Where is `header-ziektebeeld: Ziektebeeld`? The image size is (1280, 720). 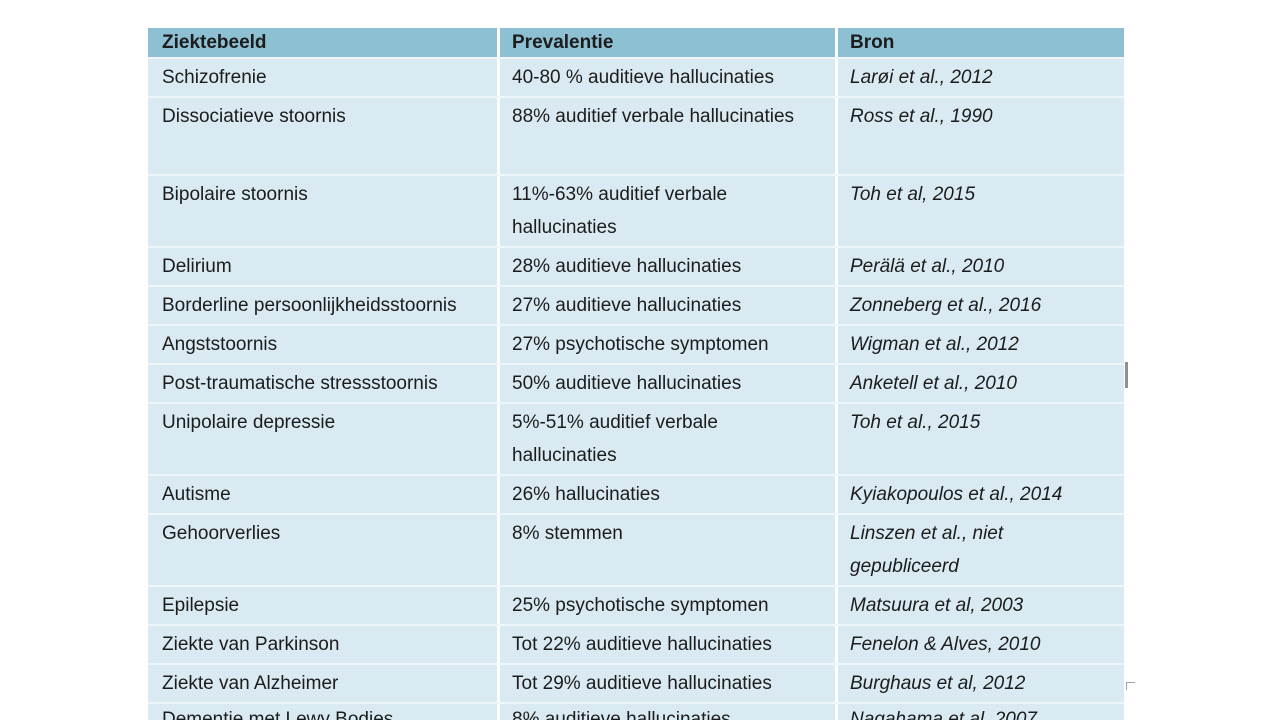
header-ziektebeeld: Ziektebeeld is located at coordinates (324, 42).